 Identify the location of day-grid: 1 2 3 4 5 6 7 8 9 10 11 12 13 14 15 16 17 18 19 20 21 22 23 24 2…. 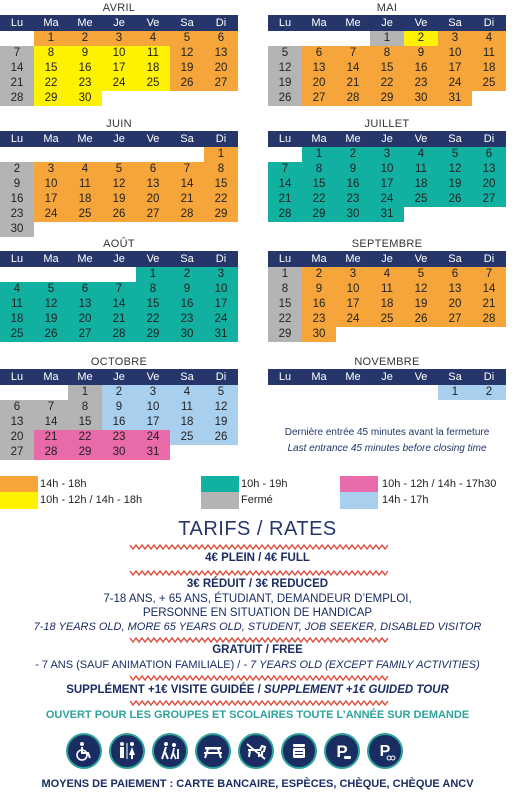
(387, 184).